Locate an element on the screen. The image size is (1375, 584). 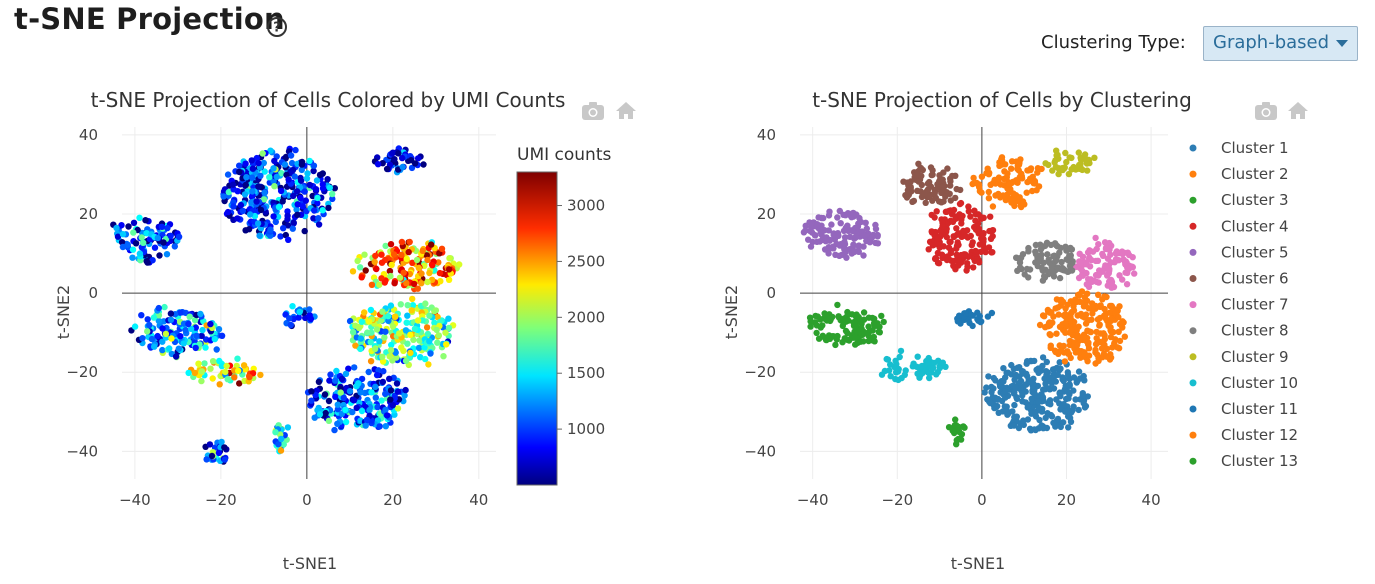
legend-label: Cluster 11 is located at coordinates (1259, 409).